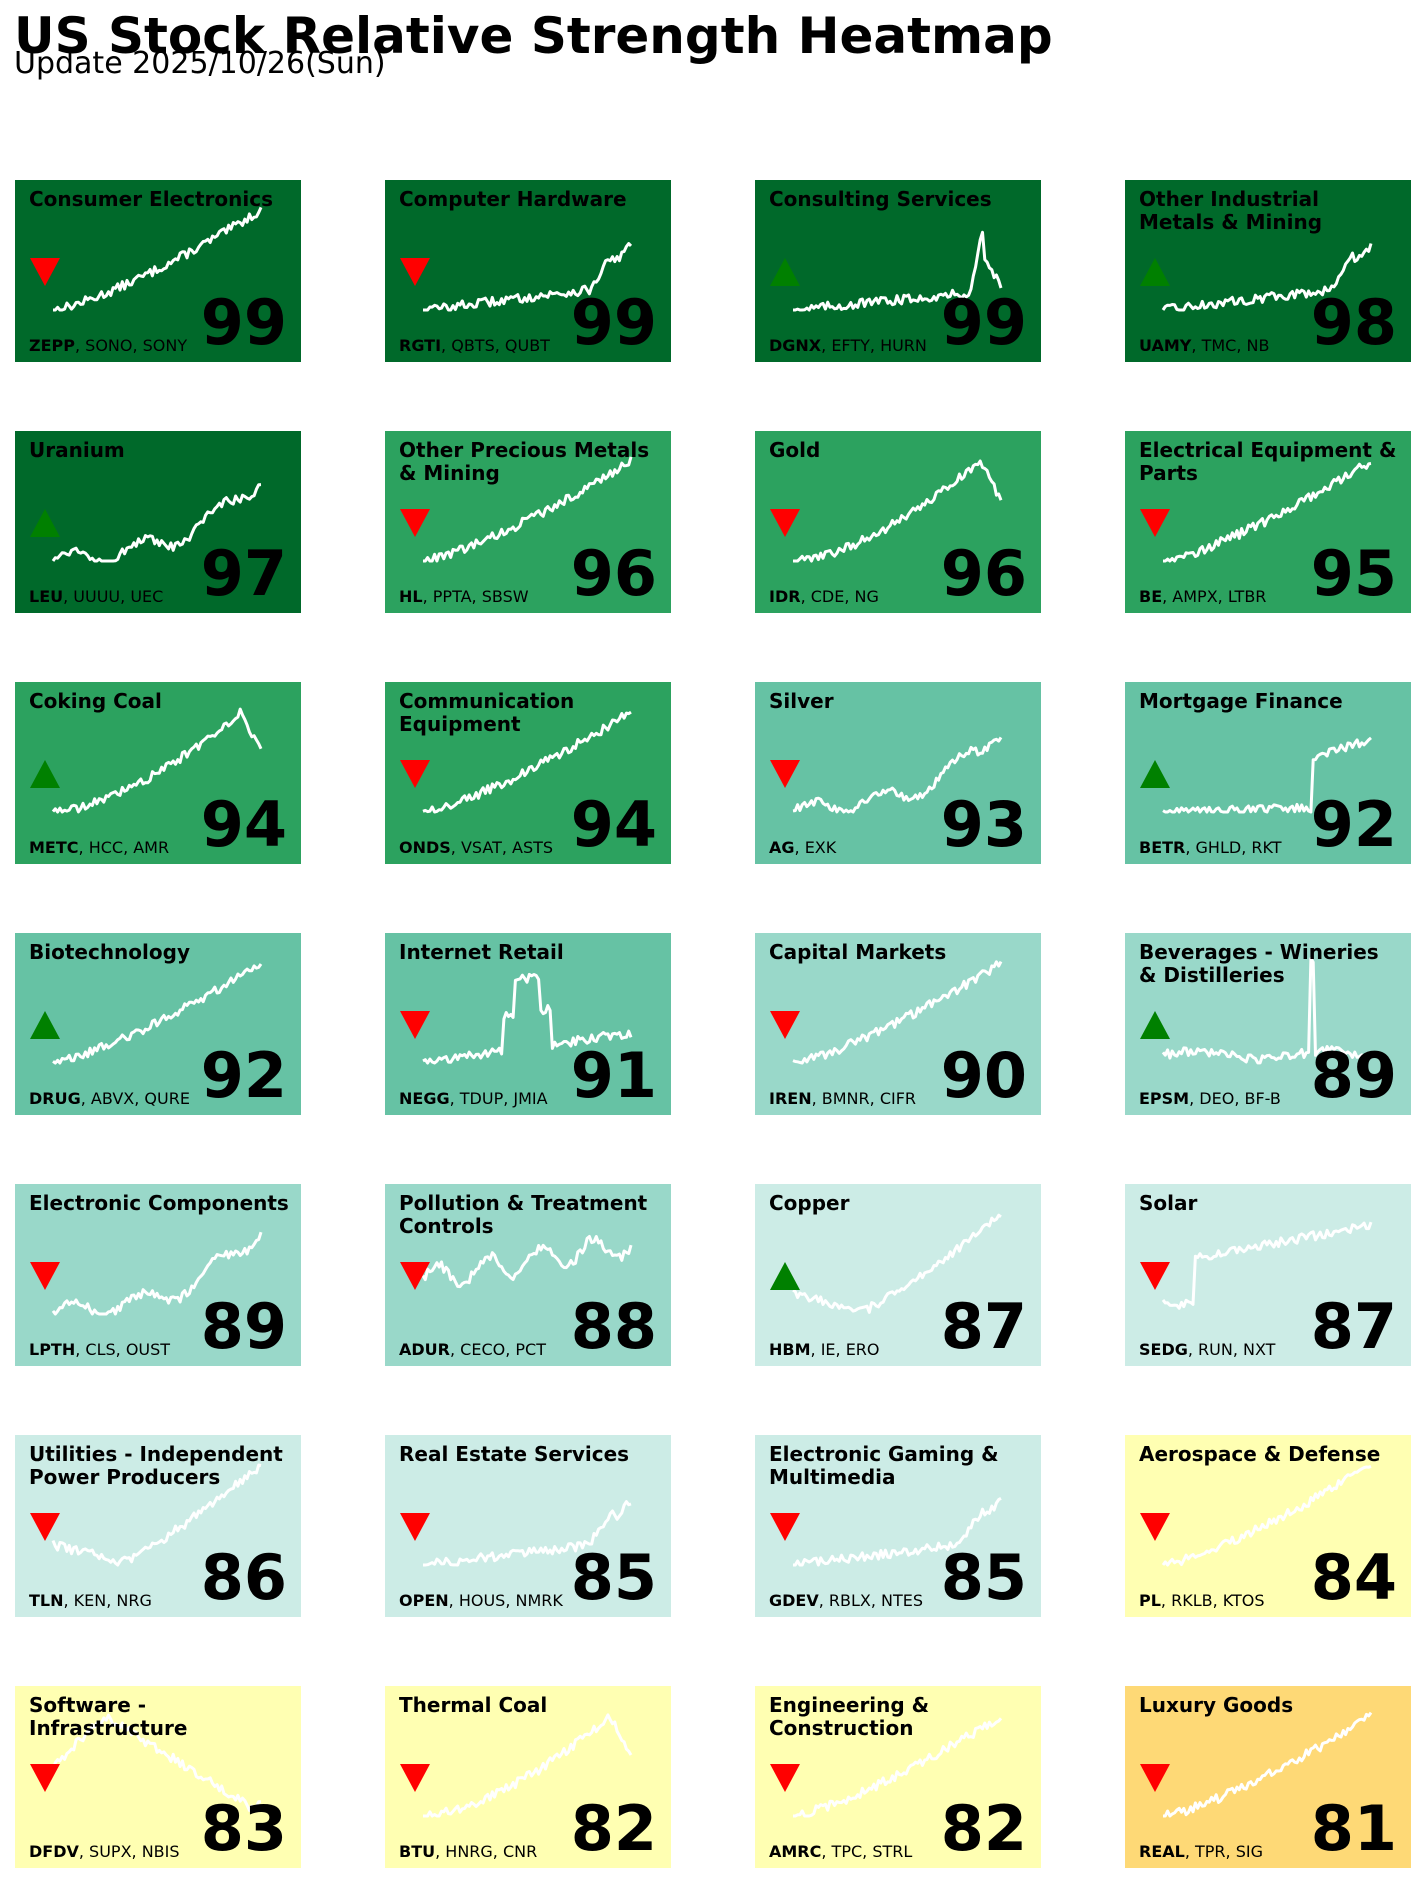 The image size is (1424, 1883). Describe the element at coordinates (146, 847) in the screenshot. I see `ticker: , AMR` at that location.